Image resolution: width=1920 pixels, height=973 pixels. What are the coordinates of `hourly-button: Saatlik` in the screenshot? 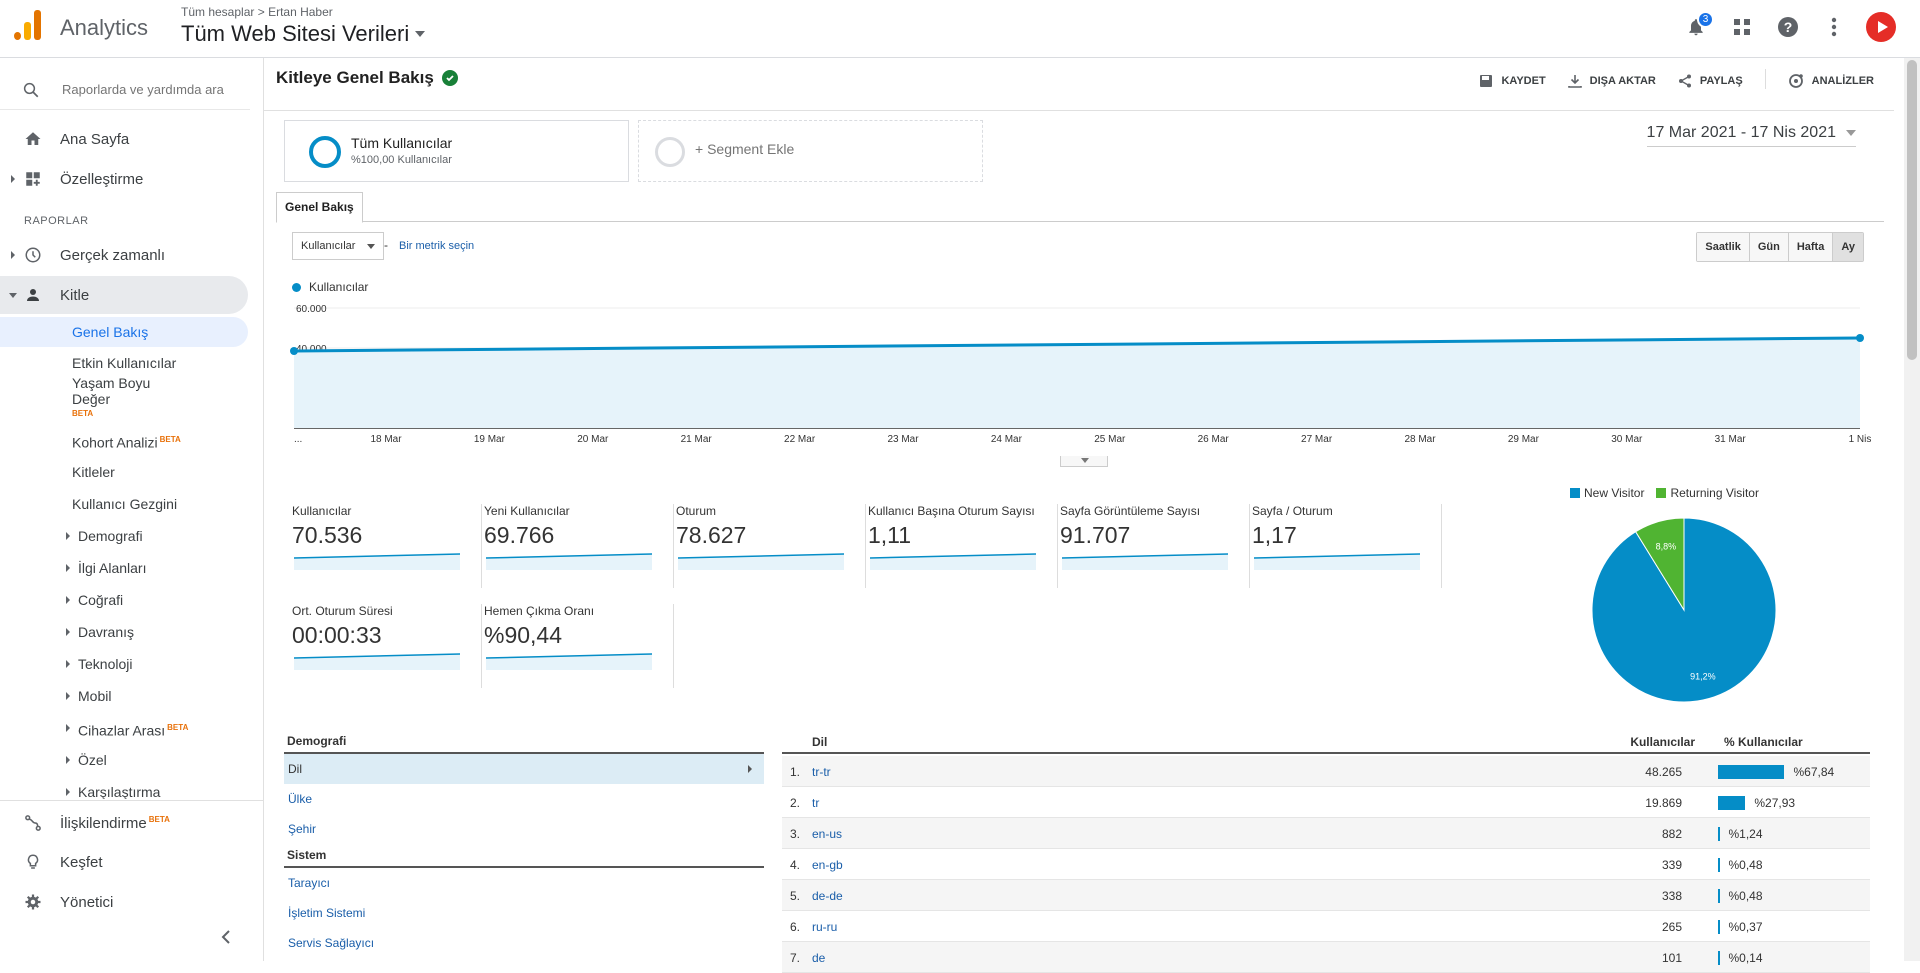 It's located at (1723, 247).